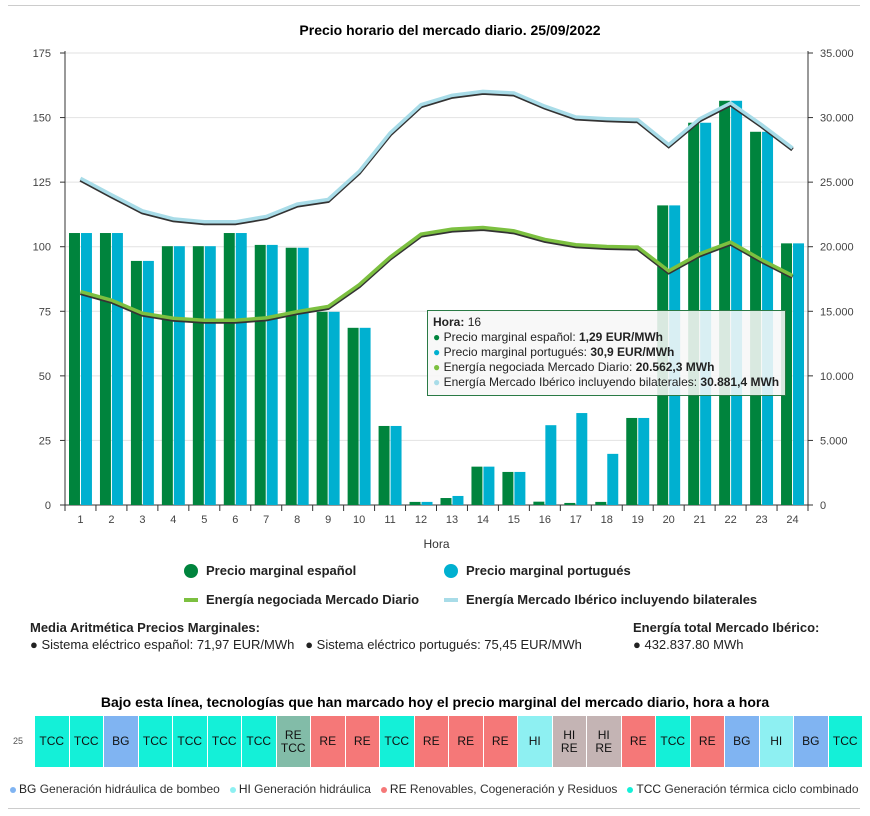 Image resolution: width=870 pixels, height=816 pixels. Describe the element at coordinates (270, 570) in the screenshot. I see `legend-spanish-price: Precio marginal español` at that location.